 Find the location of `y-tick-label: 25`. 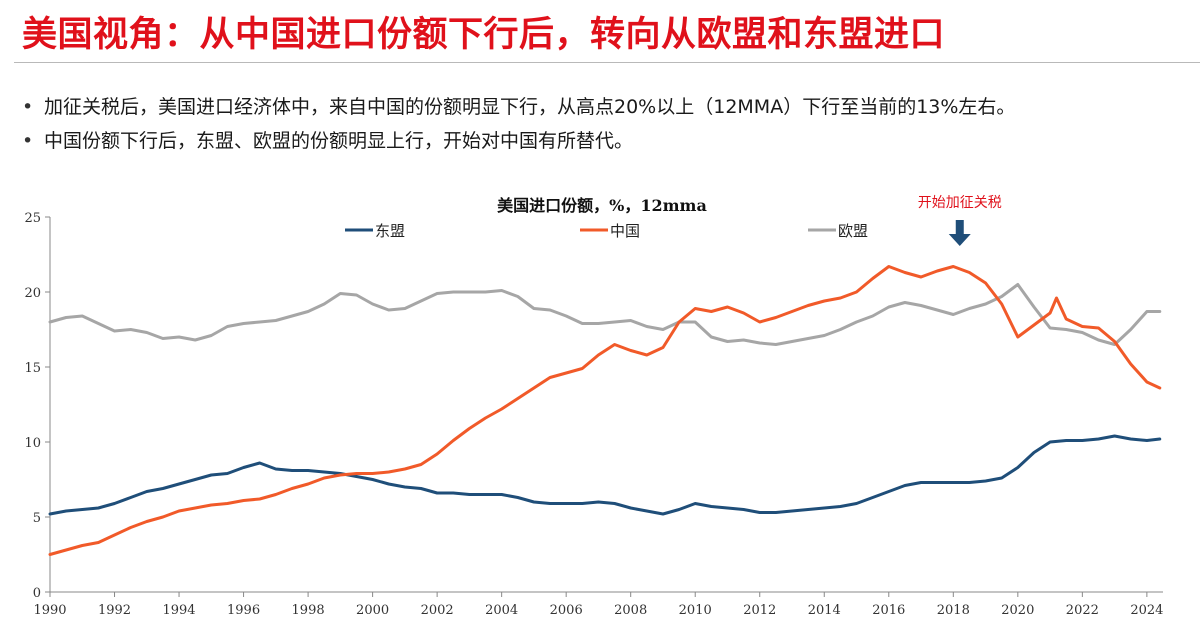

y-tick-label: 25 is located at coordinates (32, 218).